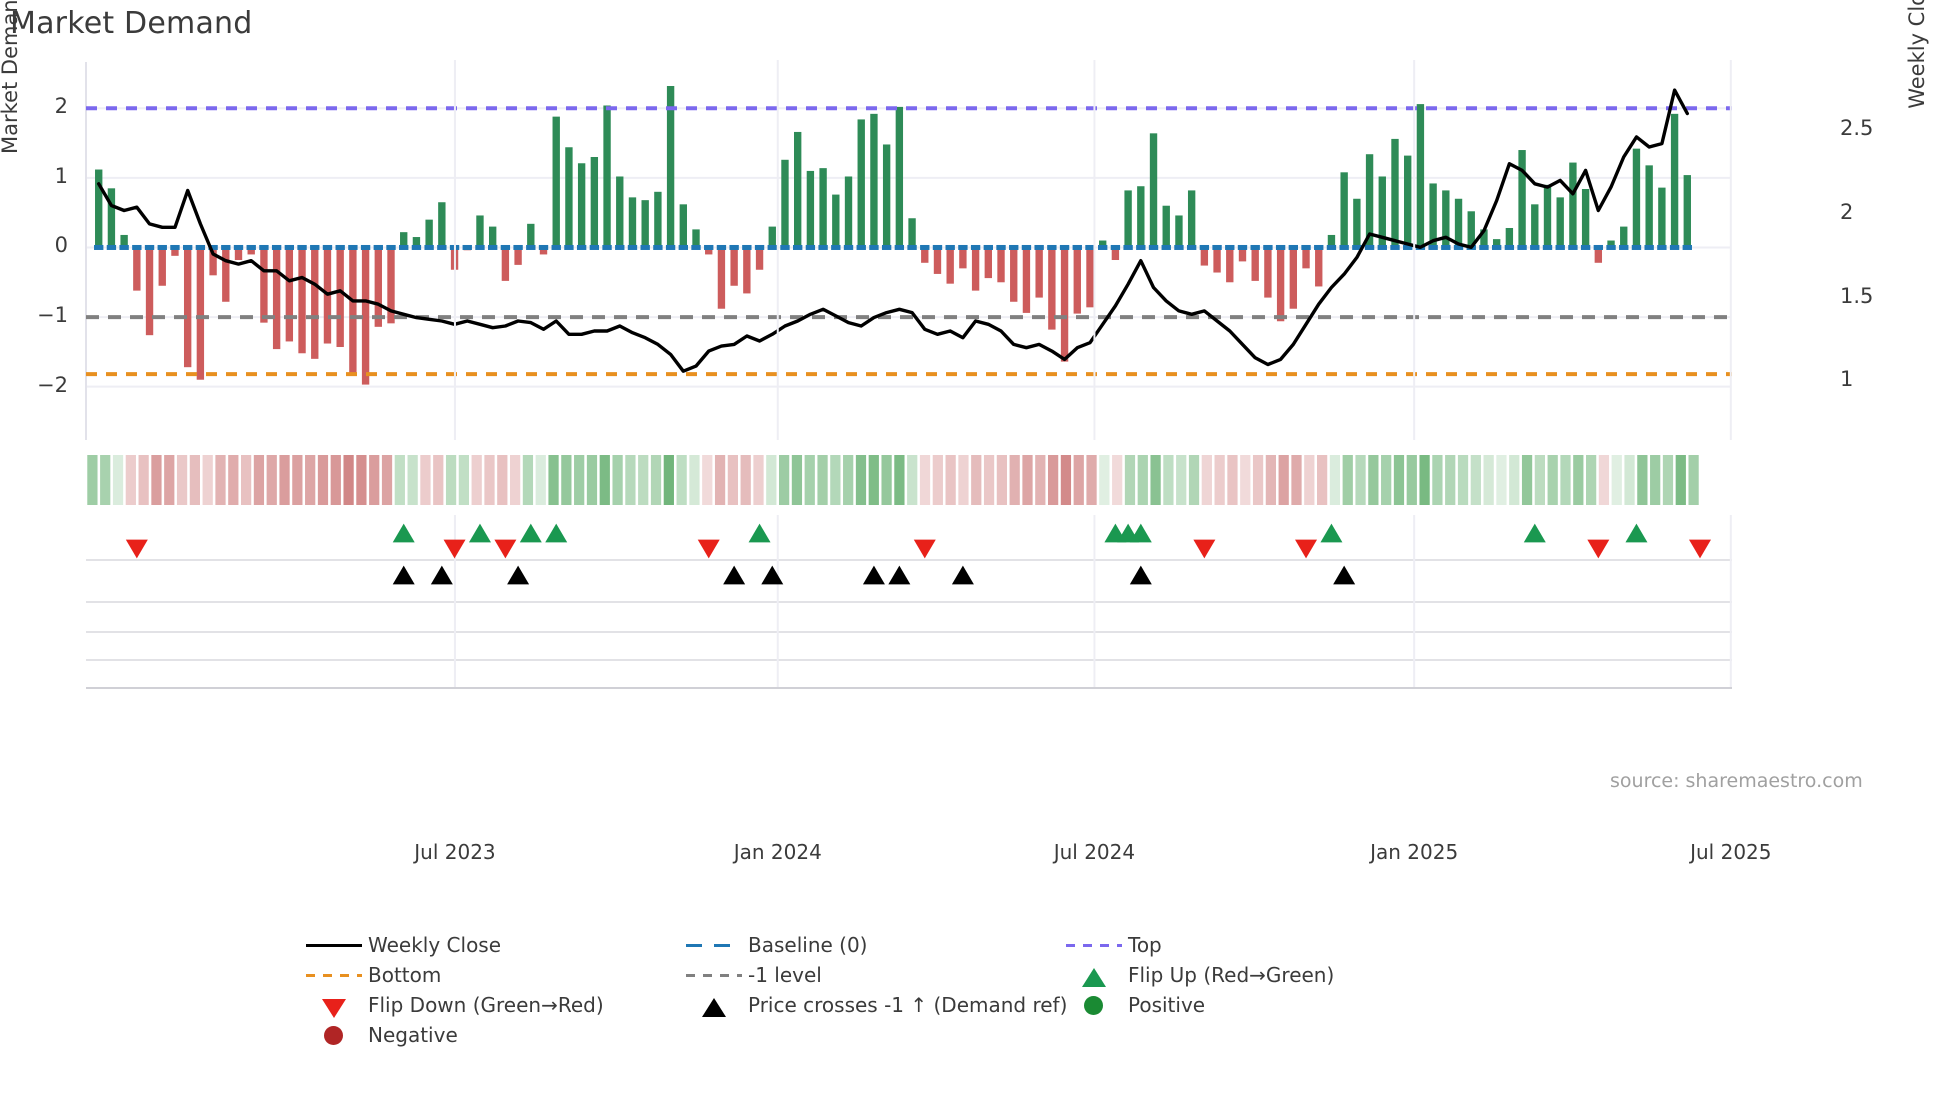 The height and width of the screenshot is (1102, 1960). I want to click on legend-item: Flip Up (Red→Green), so click(1250, 975).